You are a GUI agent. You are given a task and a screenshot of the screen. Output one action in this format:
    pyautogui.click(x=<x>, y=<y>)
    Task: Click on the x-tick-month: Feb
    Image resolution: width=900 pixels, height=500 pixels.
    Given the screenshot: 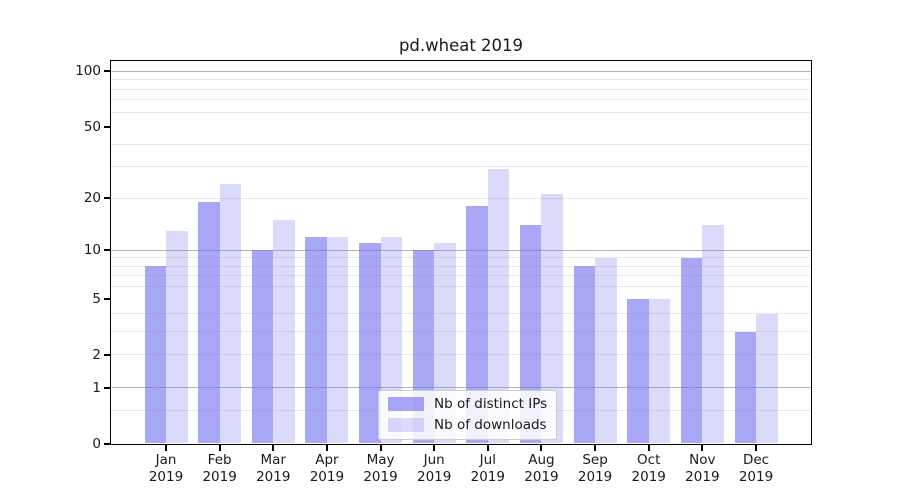 What is the action you would take?
    pyautogui.click(x=219, y=459)
    